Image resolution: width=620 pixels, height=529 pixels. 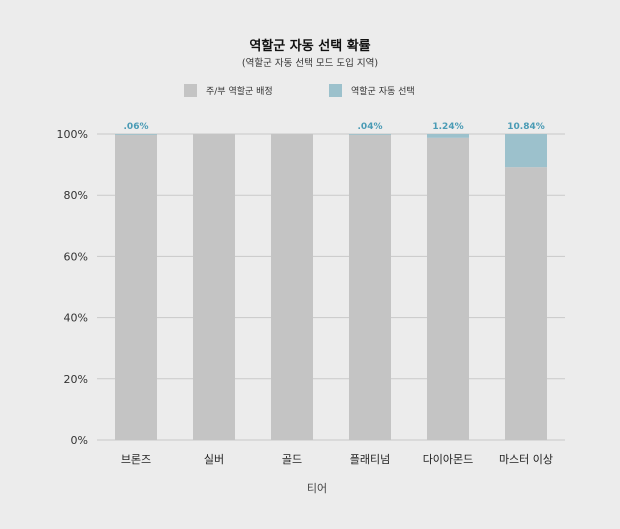 I want to click on legend-label-allocated: 주/부 역할군 배정, so click(x=239, y=91).